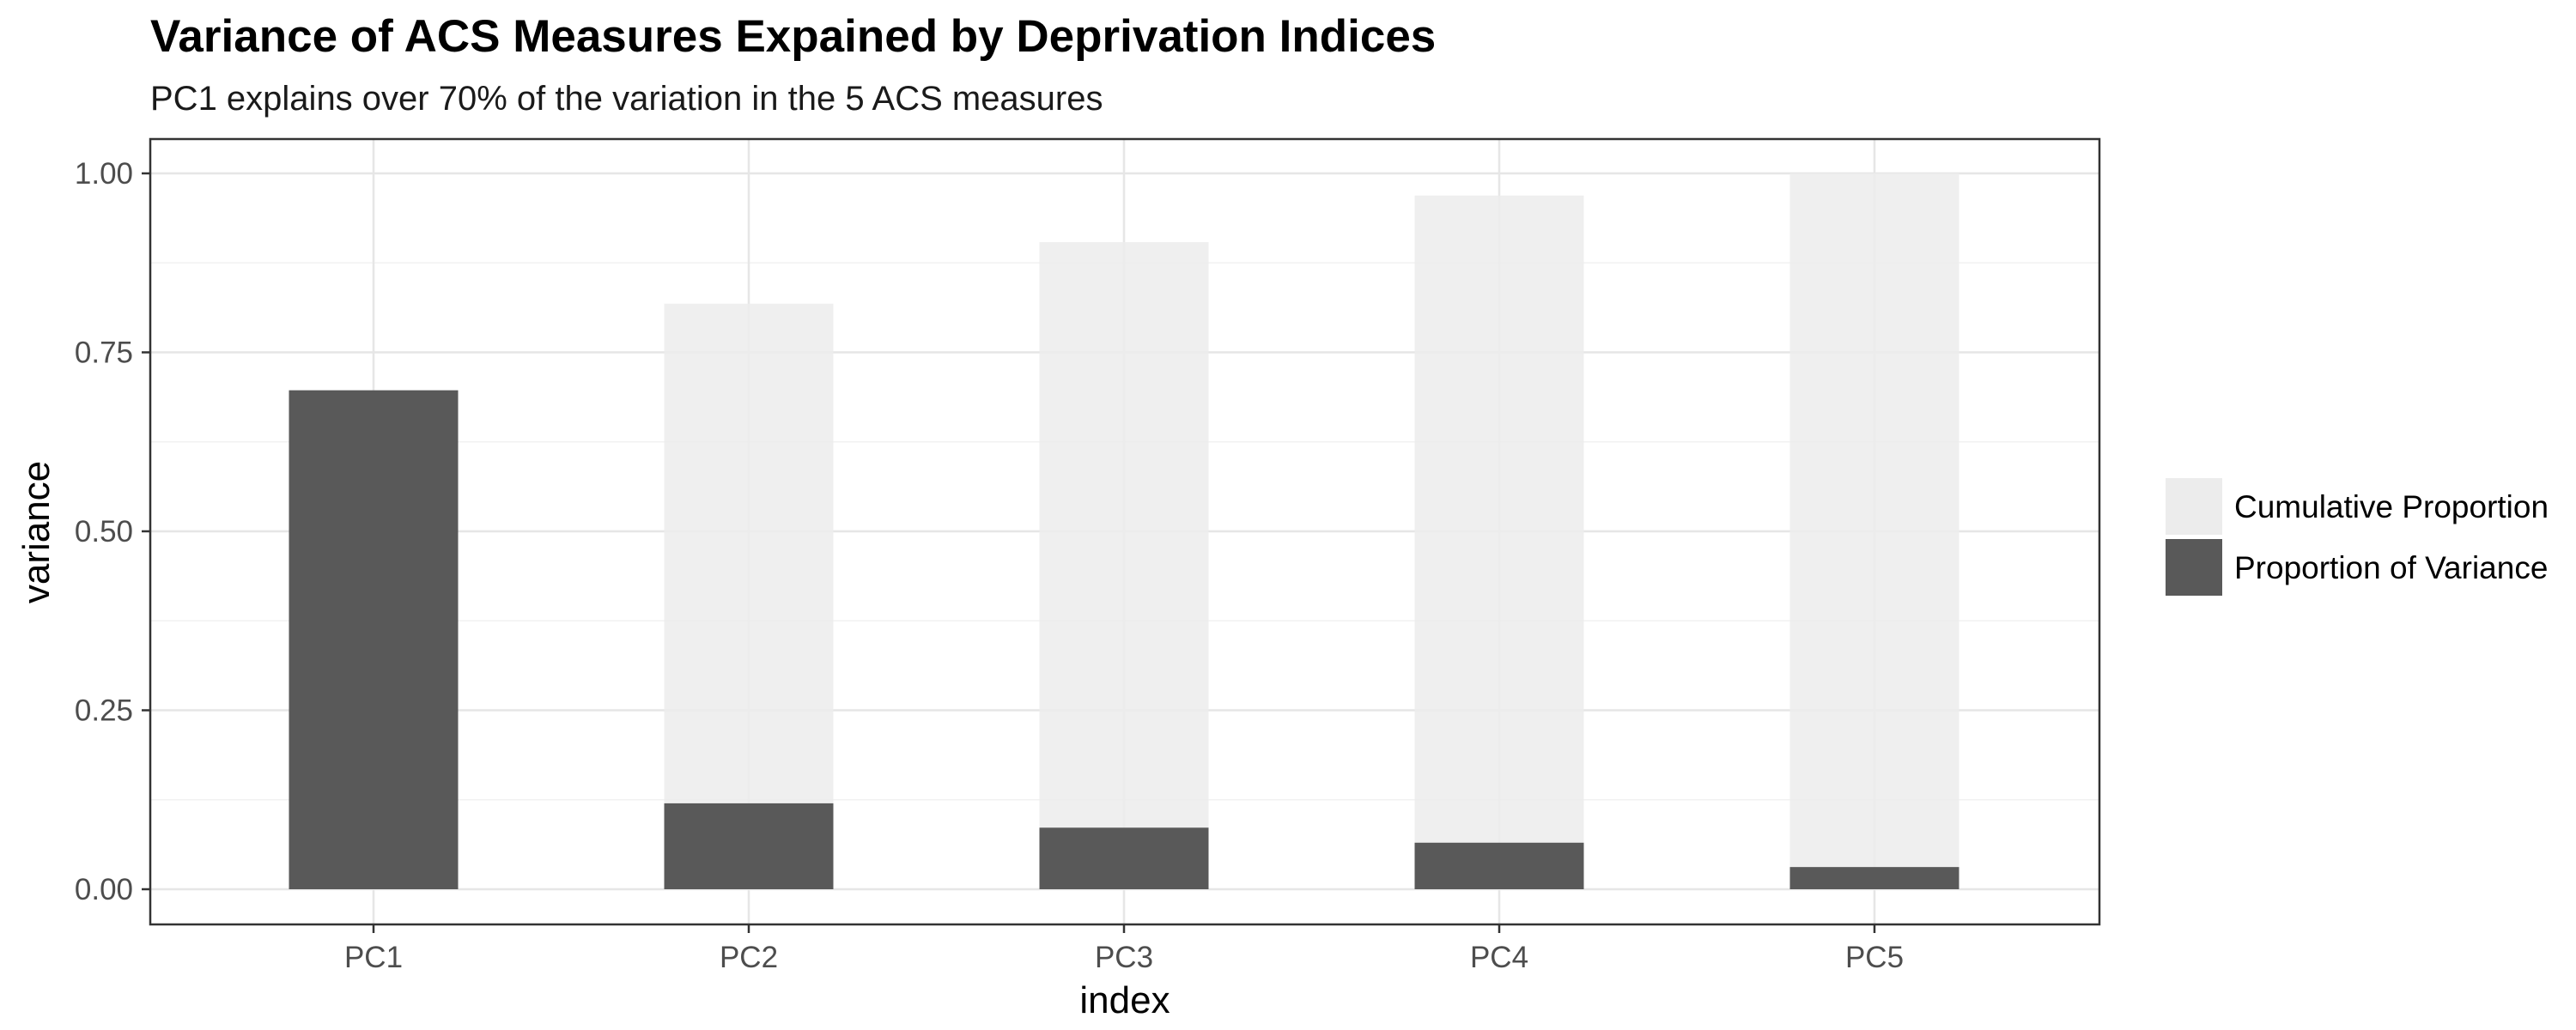  Describe the element at coordinates (2391, 506) in the screenshot. I see `legend-label: Cumulative Proportion` at that location.